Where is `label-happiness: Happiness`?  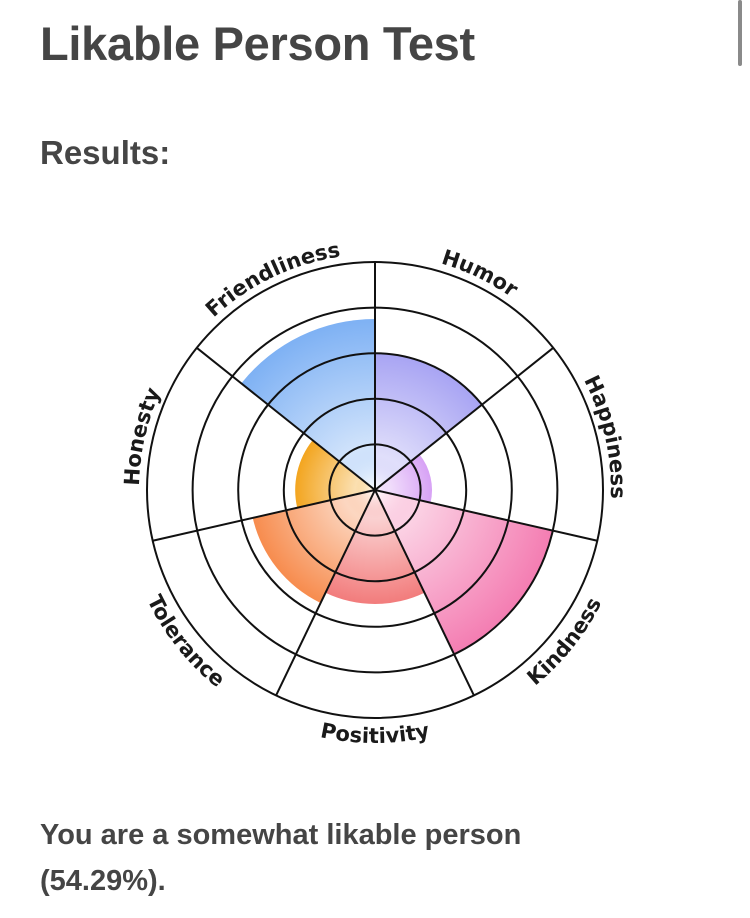 label-happiness: Happiness is located at coordinates (604, 435).